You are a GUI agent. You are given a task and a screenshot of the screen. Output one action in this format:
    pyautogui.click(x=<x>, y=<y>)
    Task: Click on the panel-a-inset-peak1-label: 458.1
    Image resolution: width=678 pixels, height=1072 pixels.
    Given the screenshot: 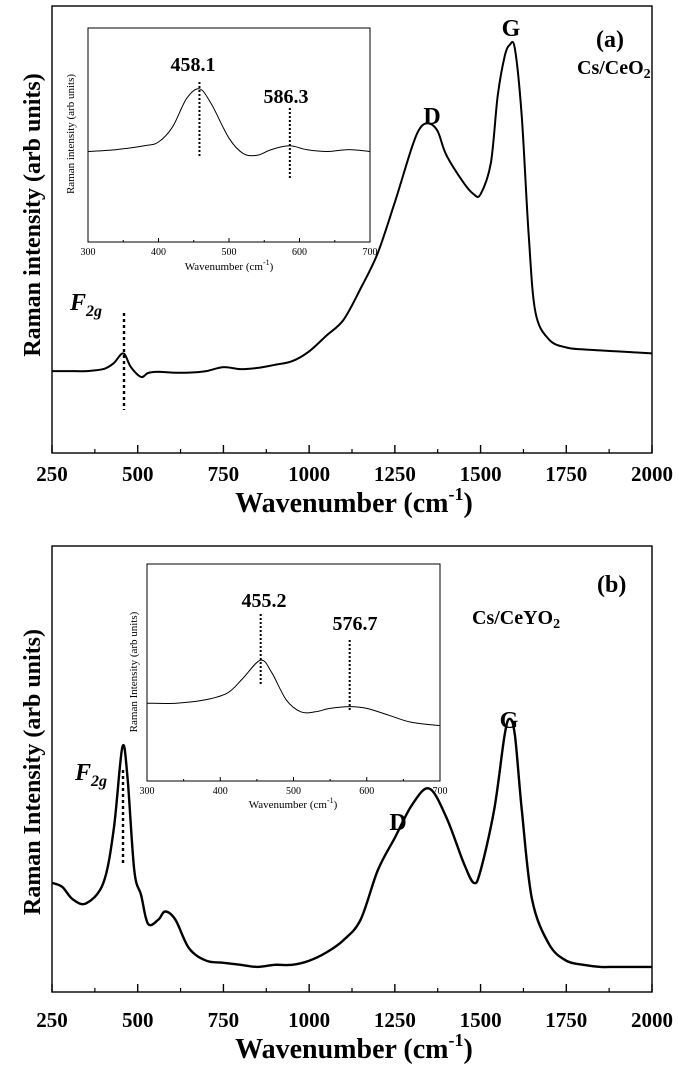 What is the action you would take?
    pyautogui.click(x=193, y=65)
    